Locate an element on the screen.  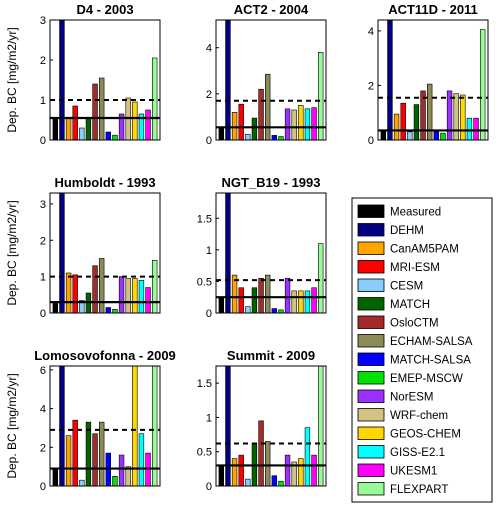
legend-swatch-match-salsa is located at coordinates (371, 359).